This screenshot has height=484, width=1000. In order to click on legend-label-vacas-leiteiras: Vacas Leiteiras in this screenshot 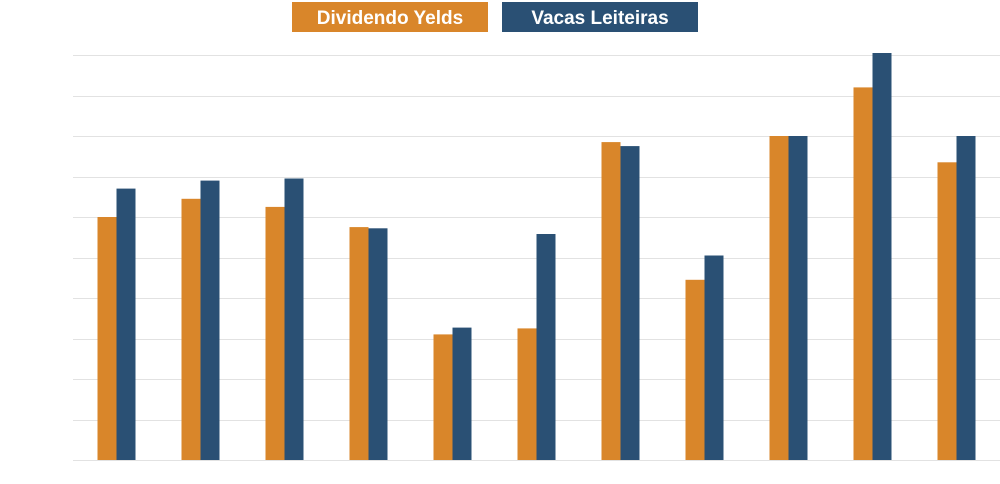, I will do `click(599, 18)`.